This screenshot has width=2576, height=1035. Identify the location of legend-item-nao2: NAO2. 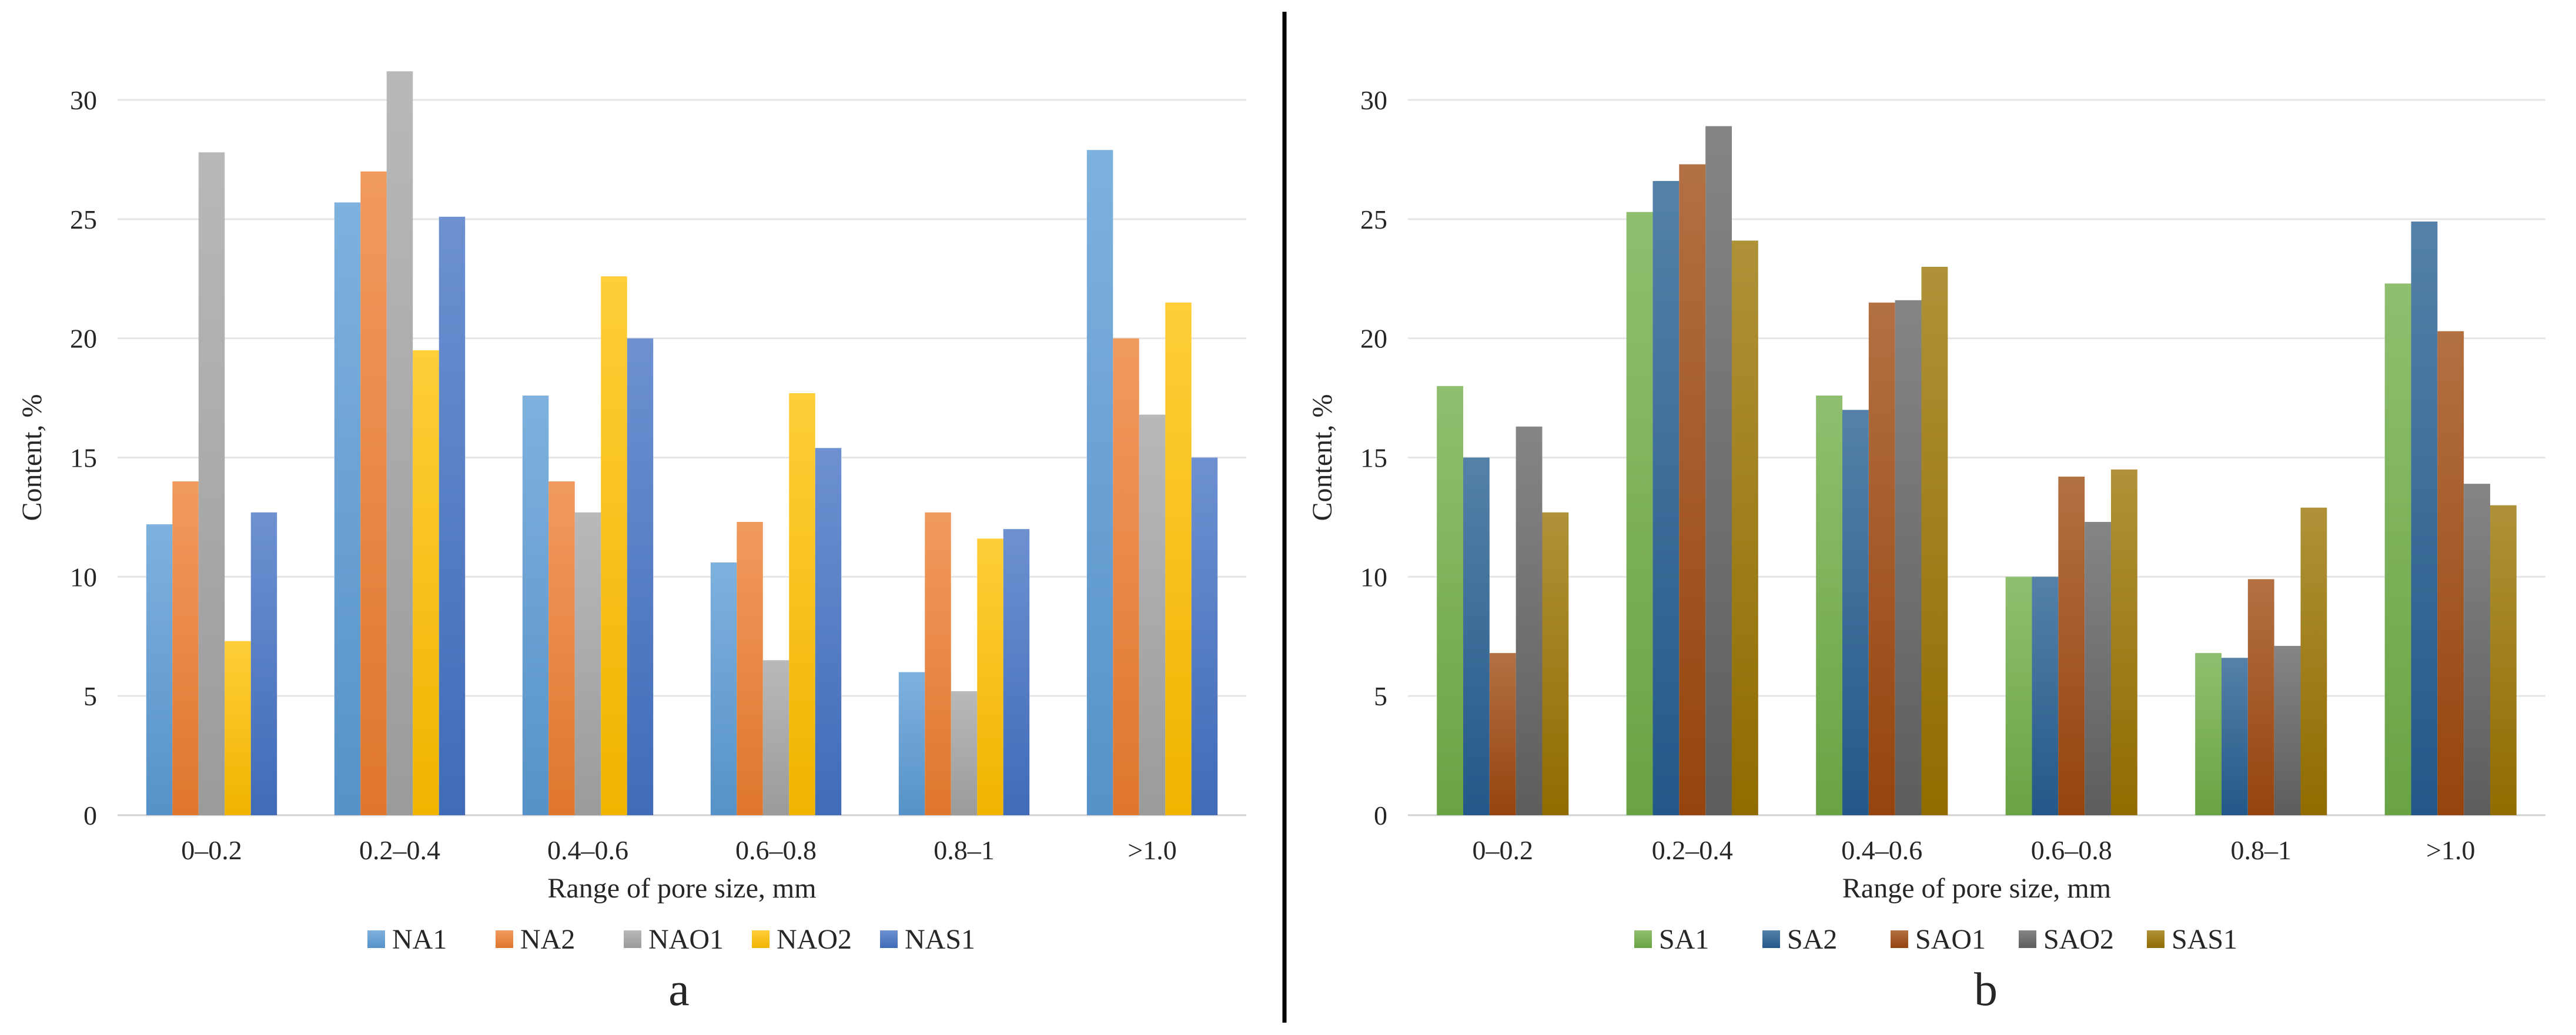
(802, 939).